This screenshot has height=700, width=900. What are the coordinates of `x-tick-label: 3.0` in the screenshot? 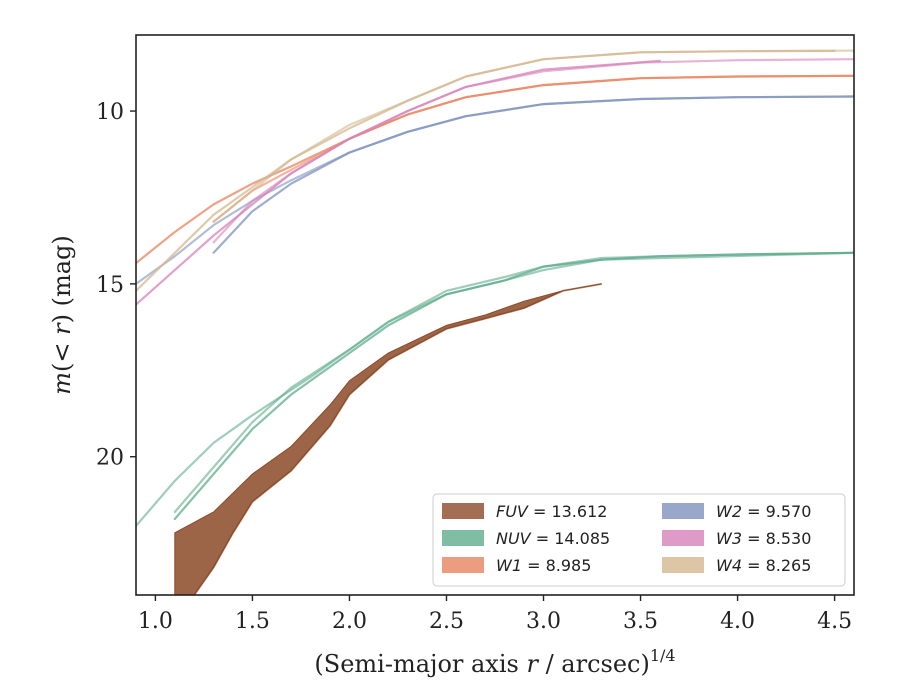 It's located at (543, 621).